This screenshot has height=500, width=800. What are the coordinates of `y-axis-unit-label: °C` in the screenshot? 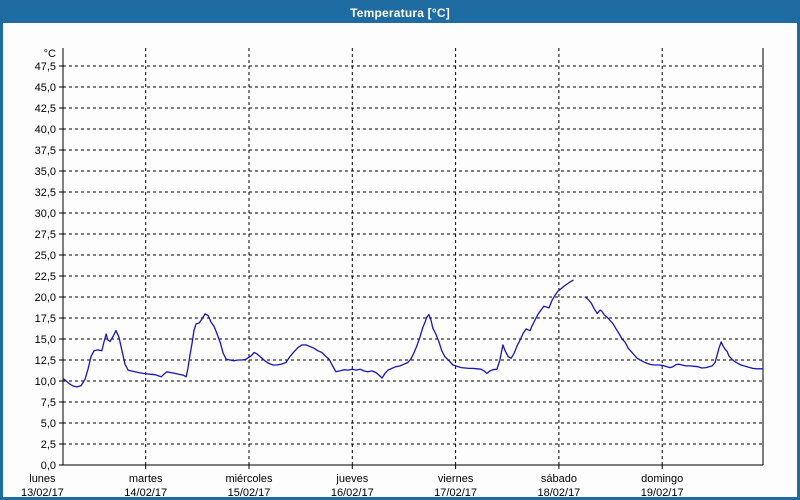 It's located at (50, 54).